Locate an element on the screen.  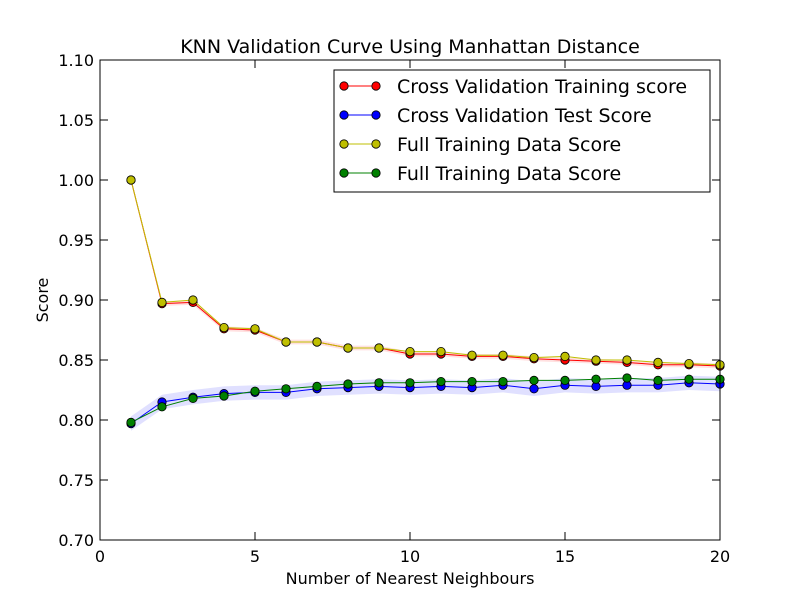
y-tick-label: 1.05 is located at coordinates (76, 120).